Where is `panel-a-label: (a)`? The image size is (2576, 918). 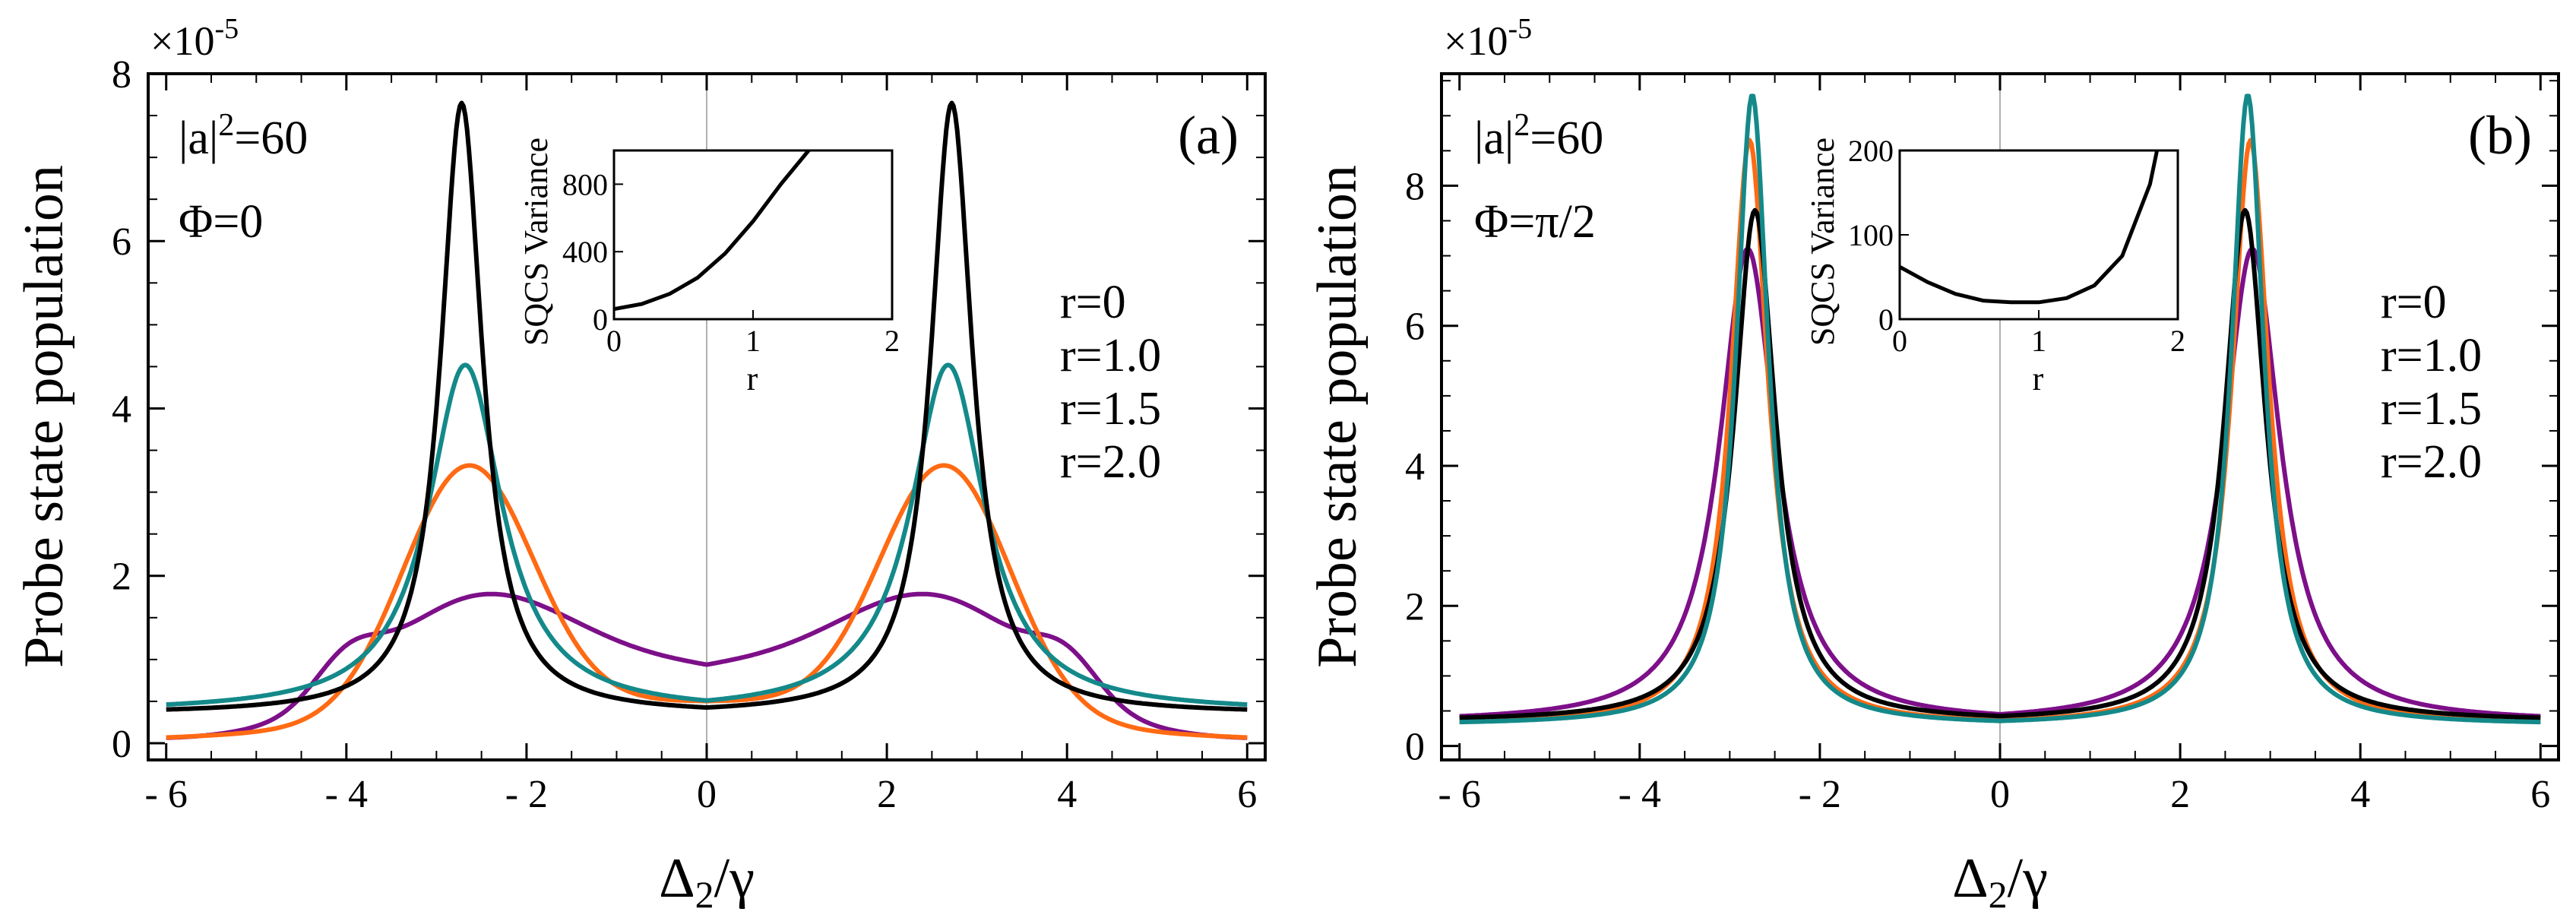
panel-a-label: (a) is located at coordinates (1208, 135).